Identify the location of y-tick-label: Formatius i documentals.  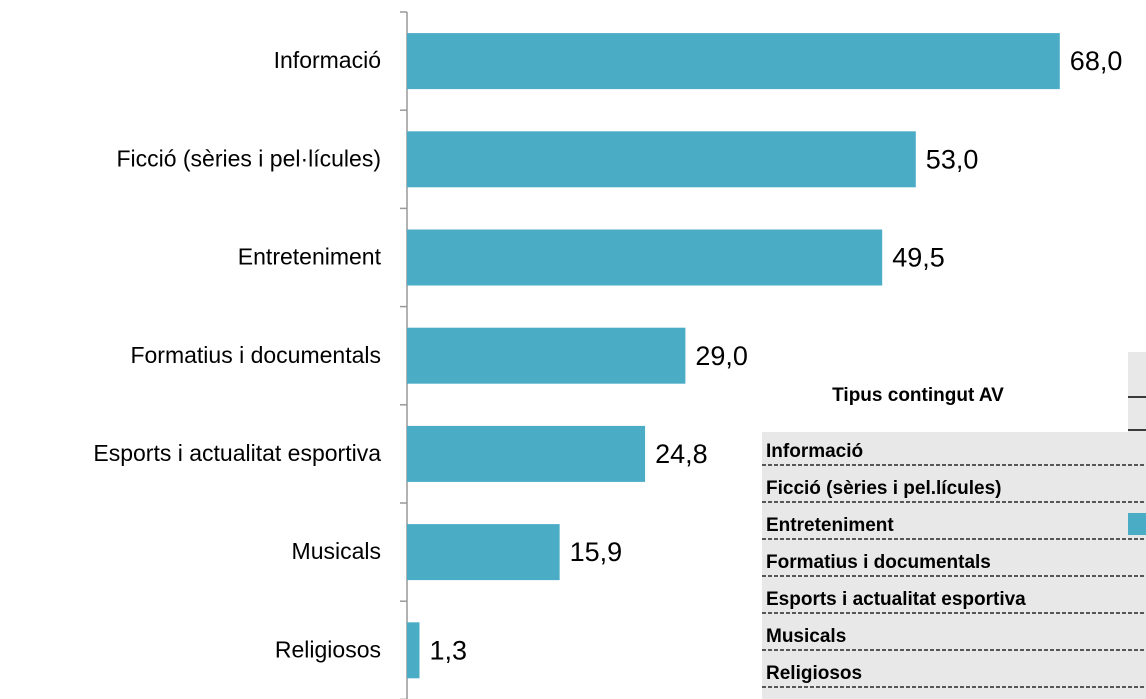
(255, 355).